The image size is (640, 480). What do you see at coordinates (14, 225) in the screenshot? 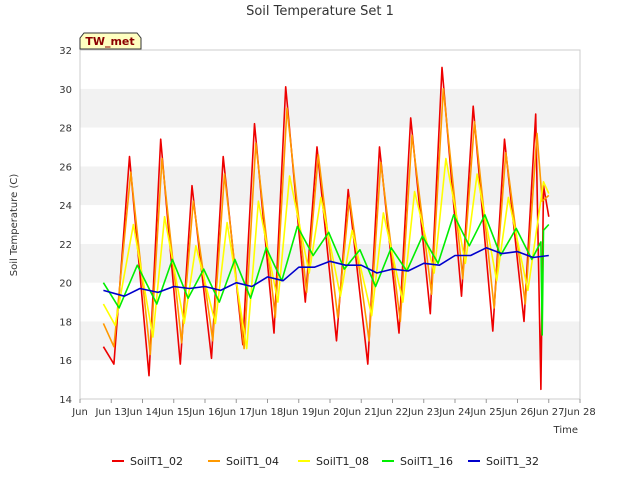
I see `y-axis-title: Soil Temperature (C)` at bounding box center [14, 225].